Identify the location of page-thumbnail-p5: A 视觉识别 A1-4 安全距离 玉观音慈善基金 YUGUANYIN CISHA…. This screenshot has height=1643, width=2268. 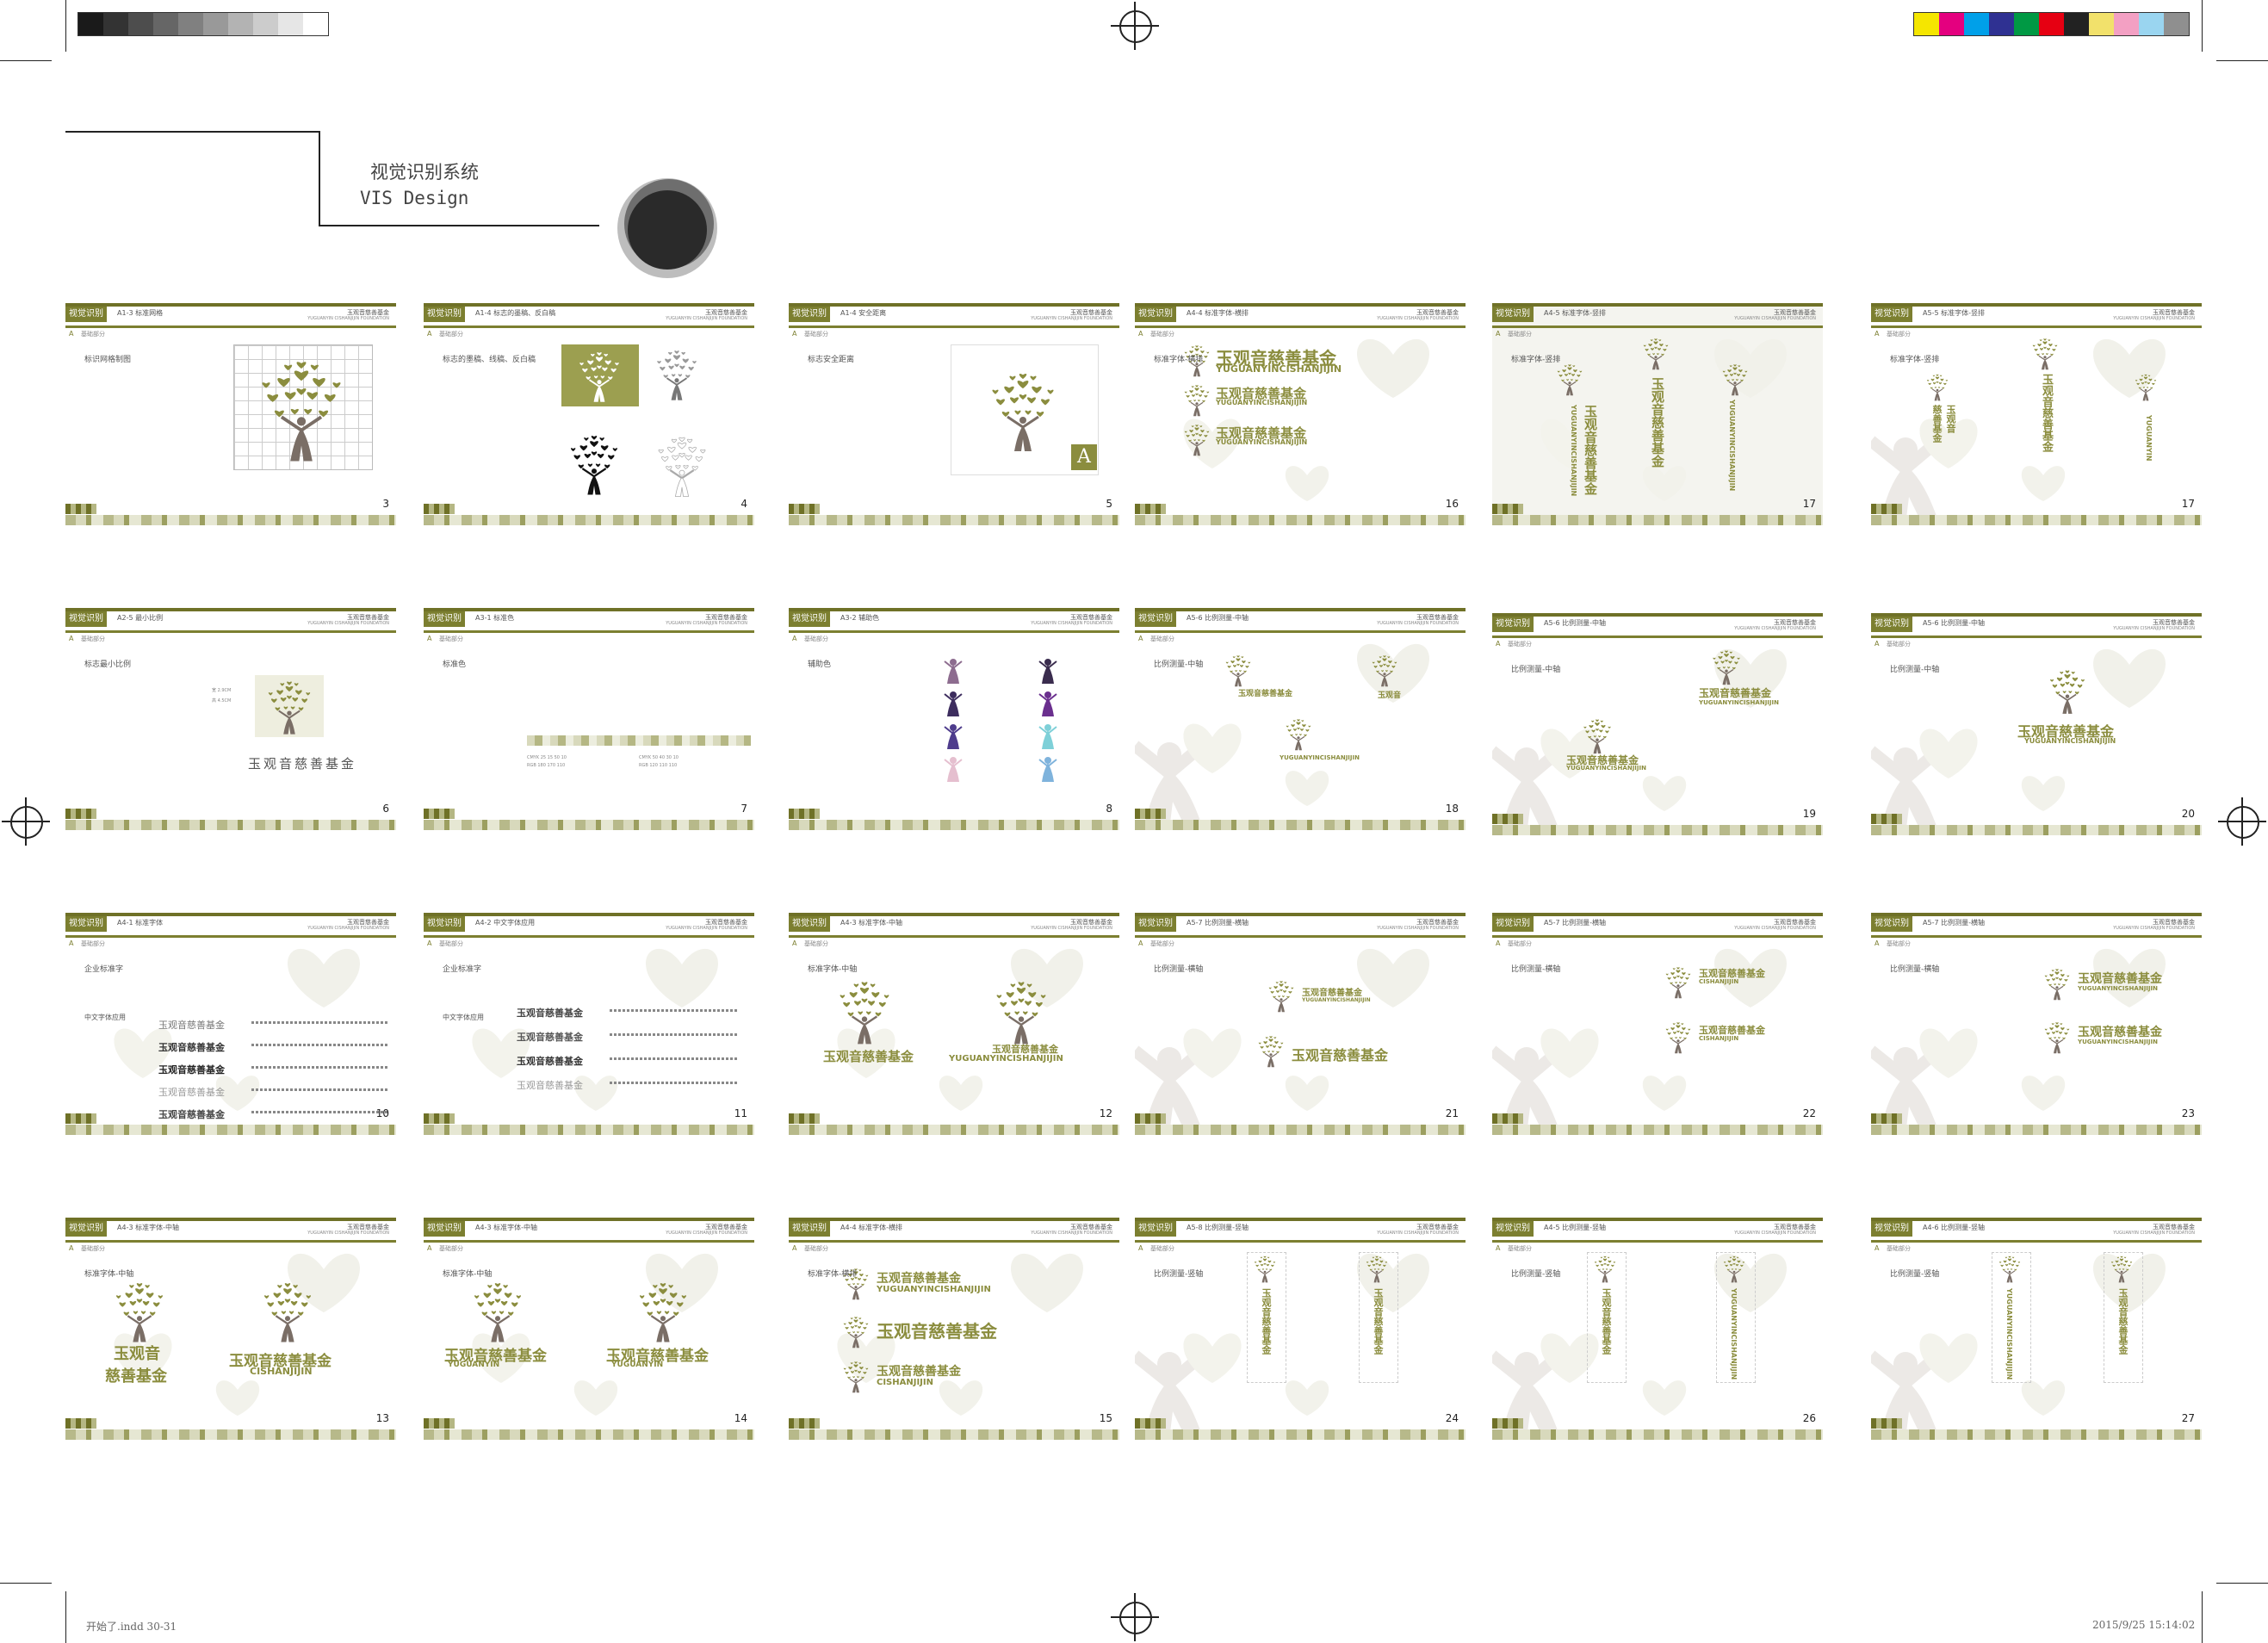
(954, 414).